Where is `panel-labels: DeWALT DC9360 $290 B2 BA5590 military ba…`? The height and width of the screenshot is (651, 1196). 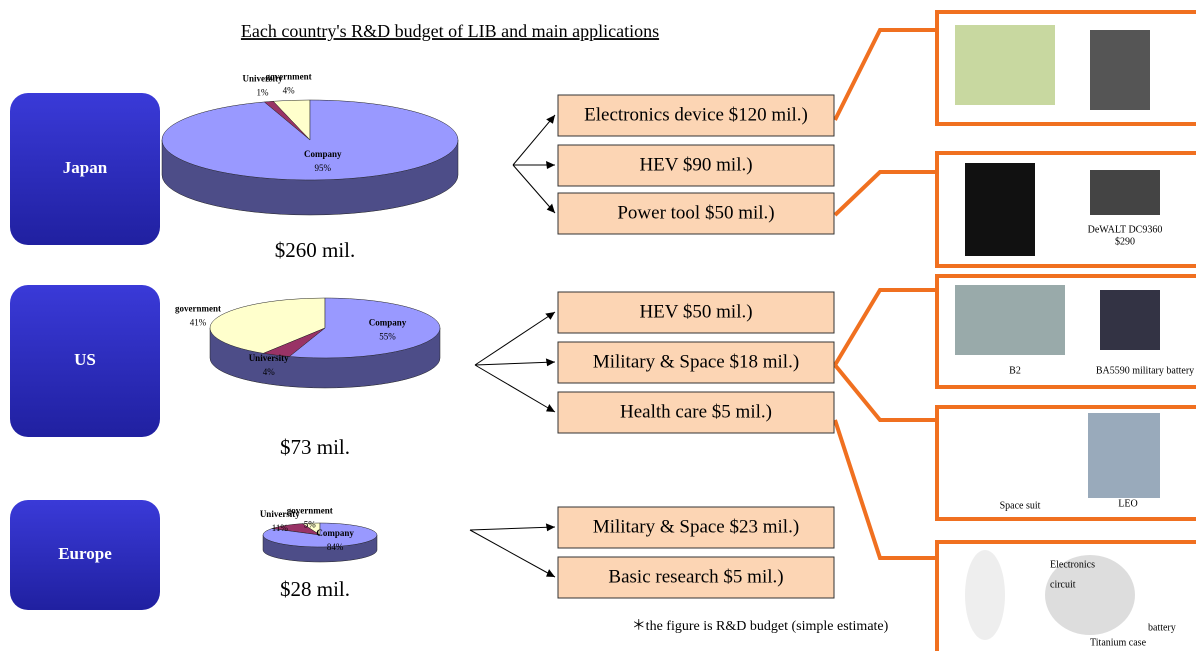 panel-labels: DeWALT DC9360 $290 B2 BA5590 military ba… is located at coordinates (1097, 436).